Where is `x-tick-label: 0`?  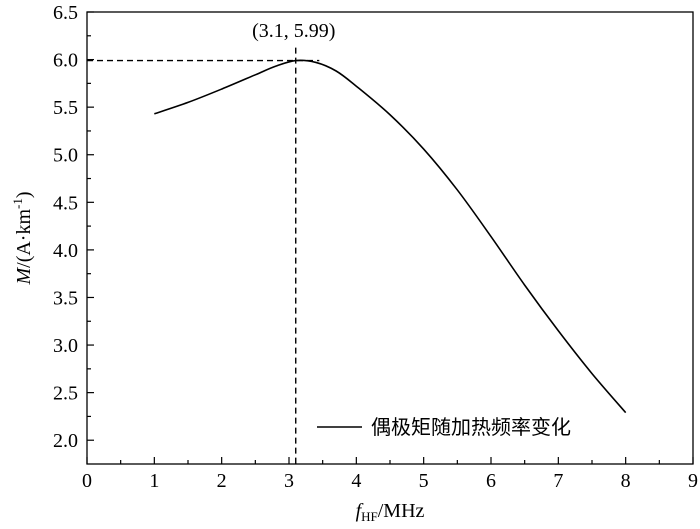
x-tick-label: 0 is located at coordinates (87, 481).